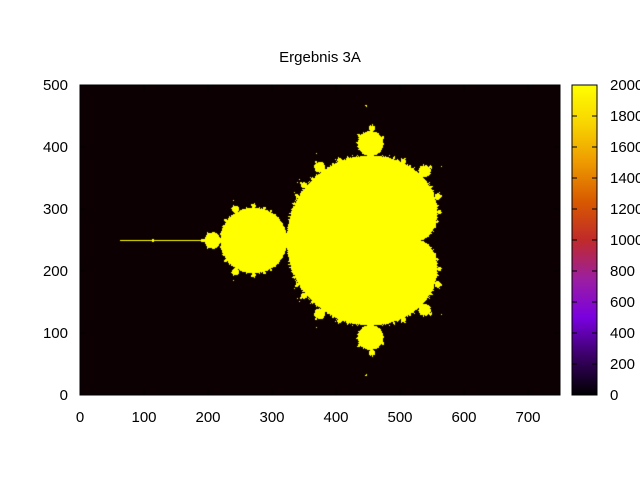 This screenshot has width=640, height=480. What do you see at coordinates (55, 271) in the screenshot?
I see `y-tick-label: 200` at bounding box center [55, 271].